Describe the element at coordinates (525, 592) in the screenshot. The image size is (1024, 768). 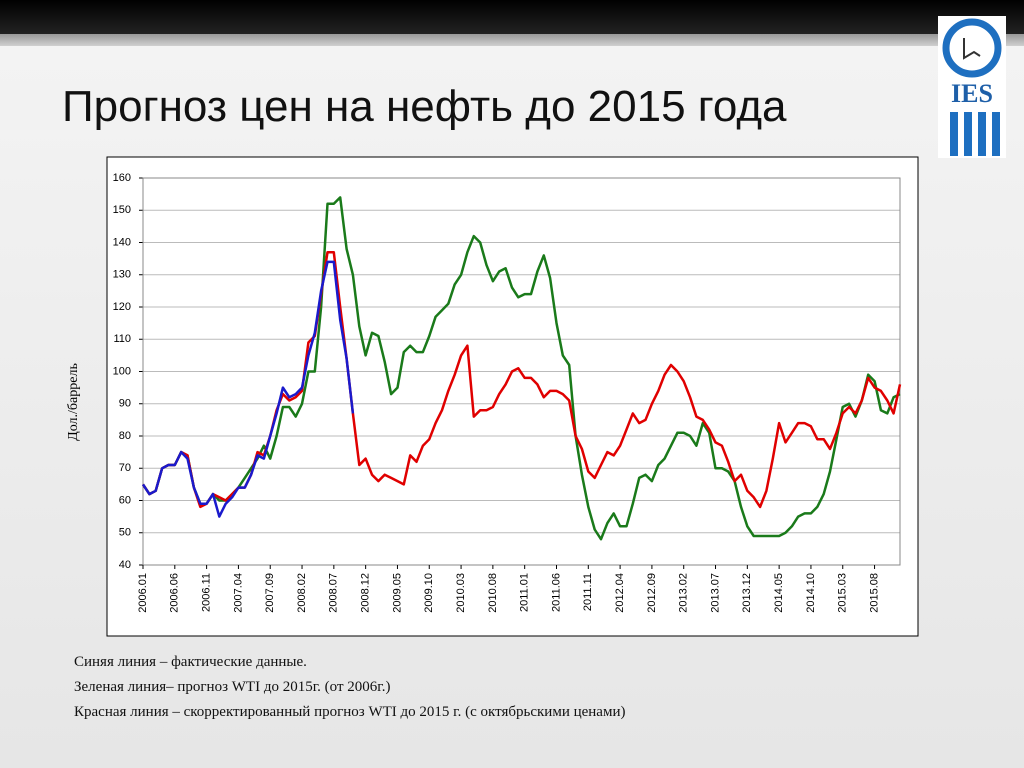
I see `x-tick-label: 2011.01` at that location.